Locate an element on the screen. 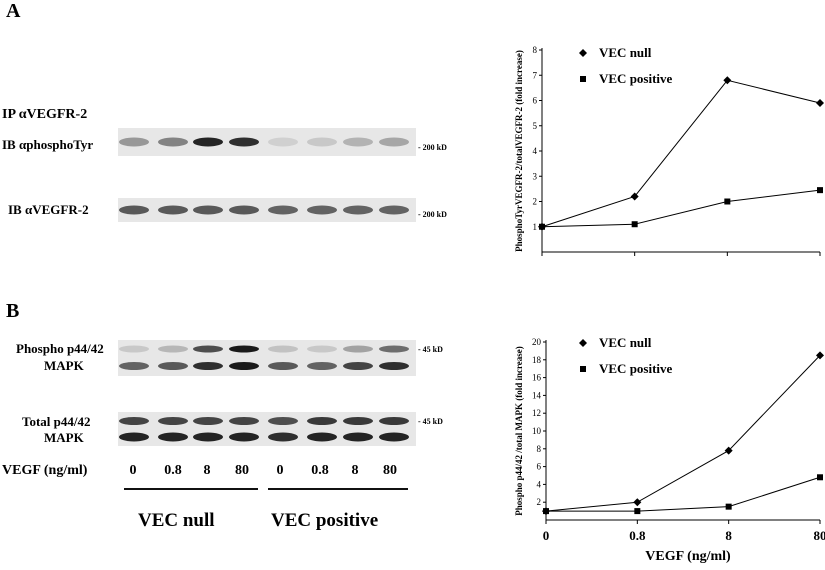 Image resolution: width=825 pixels, height=570 pixels. blot-b-total-mapk is located at coordinates (267, 429).